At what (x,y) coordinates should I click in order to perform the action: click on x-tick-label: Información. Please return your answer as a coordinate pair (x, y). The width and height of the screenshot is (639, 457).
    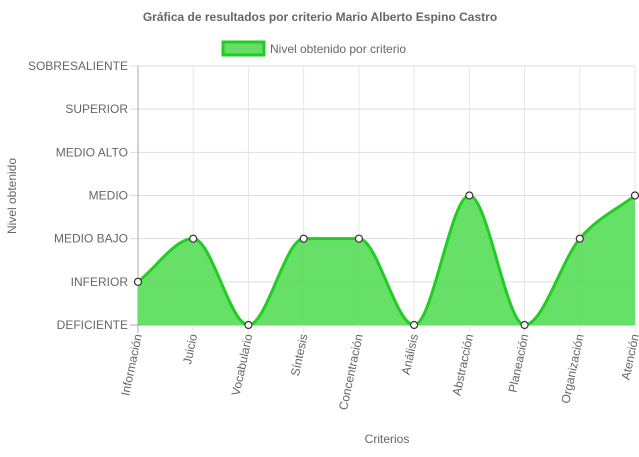
    Looking at the image, I should click on (131, 365).